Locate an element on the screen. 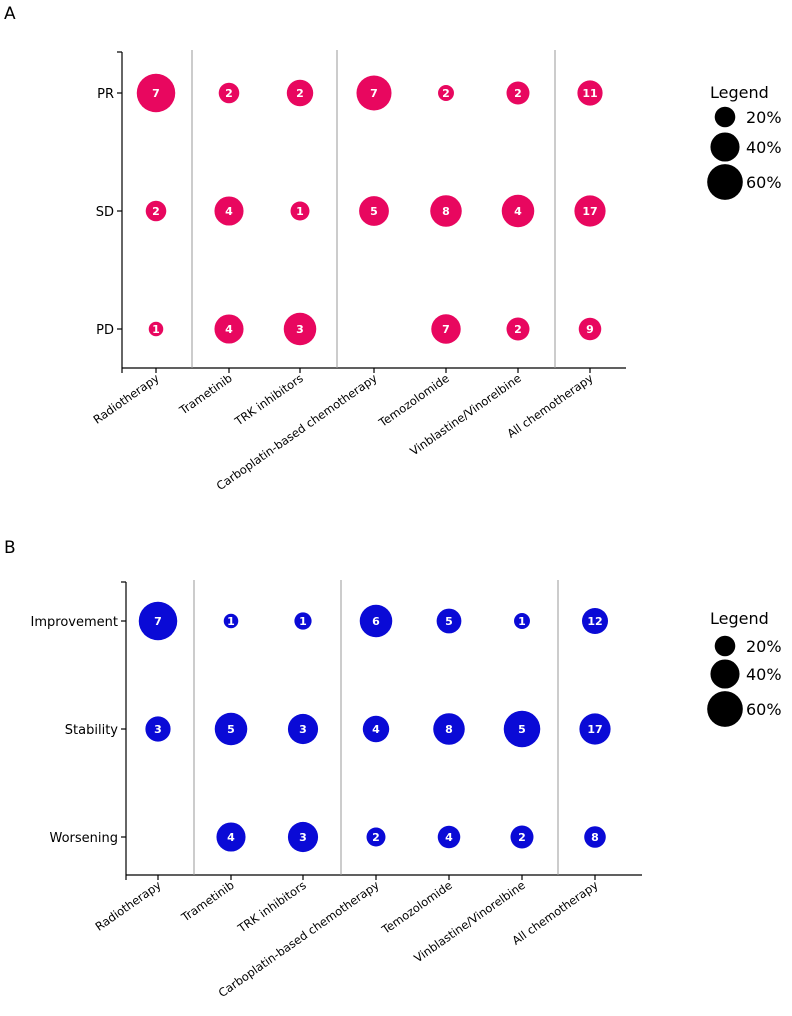 The image size is (792, 1016). bubble-label-vinblastine-vinorelbine-worsening: 2 is located at coordinates (522, 837).